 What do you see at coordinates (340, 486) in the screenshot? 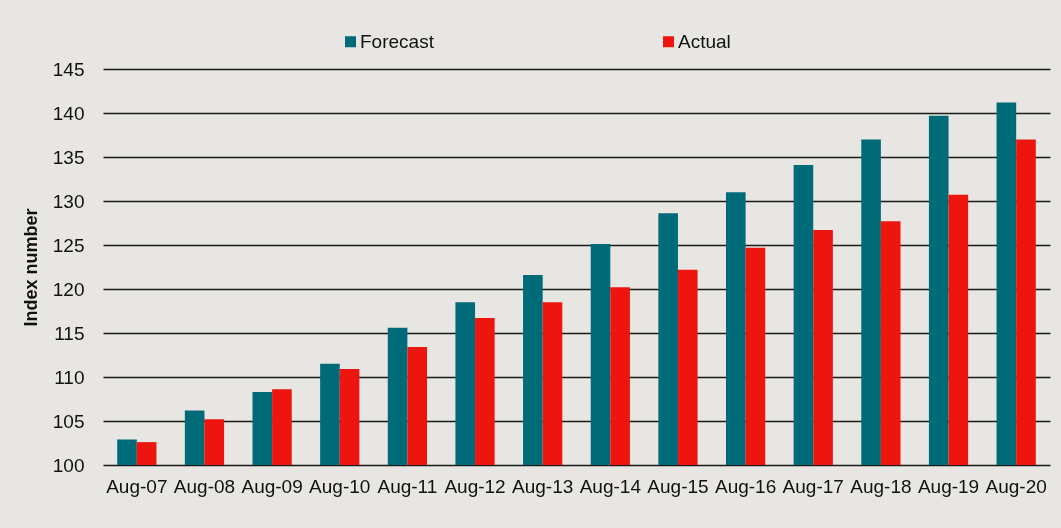
I see `x-tick-label: Aug-10` at bounding box center [340, 486].